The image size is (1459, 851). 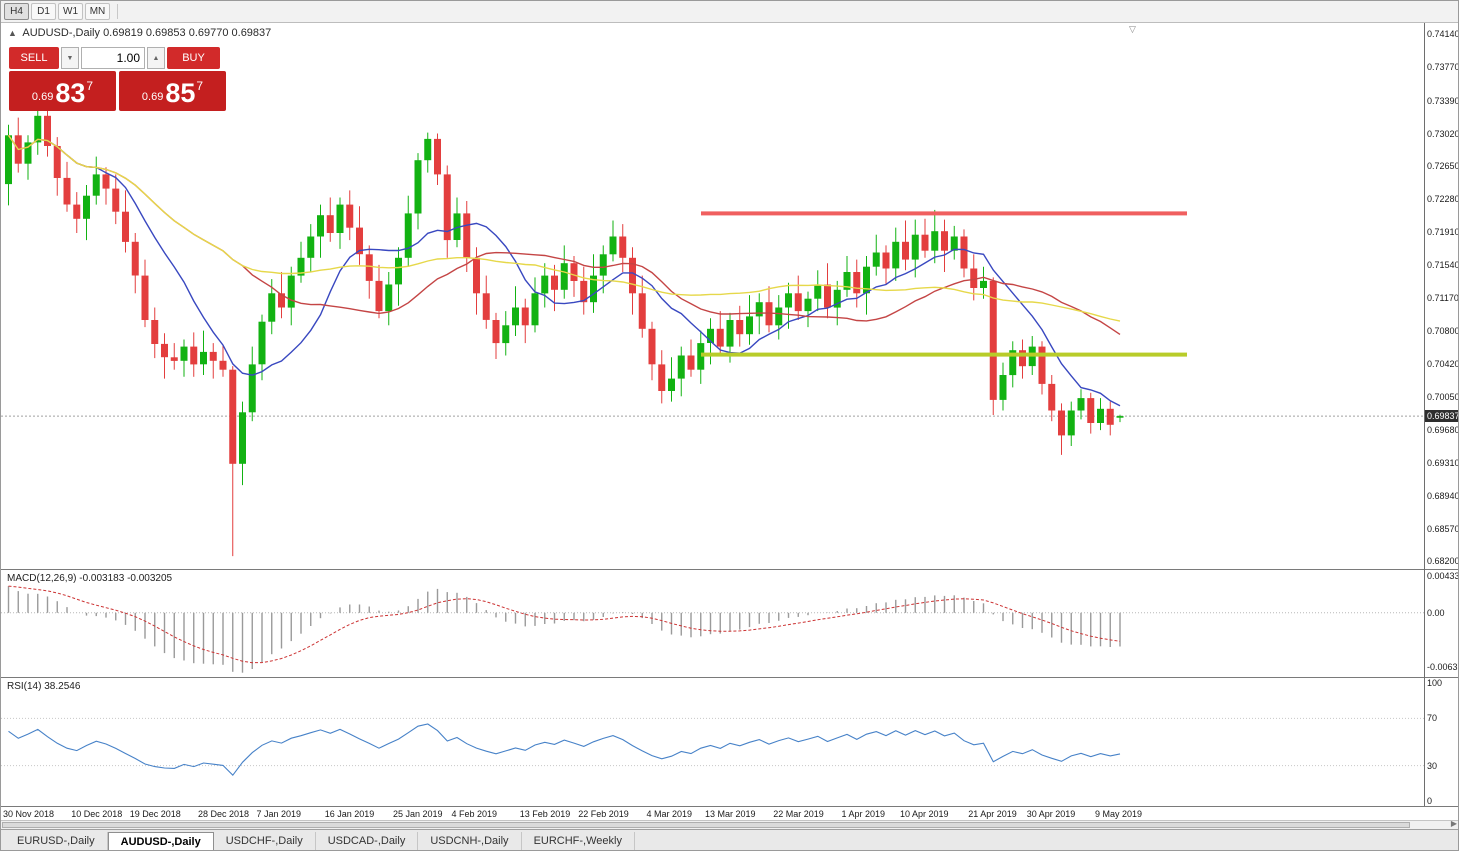 I want to click on price-axis-label: 0.74140, so click(x=1443, y=34).